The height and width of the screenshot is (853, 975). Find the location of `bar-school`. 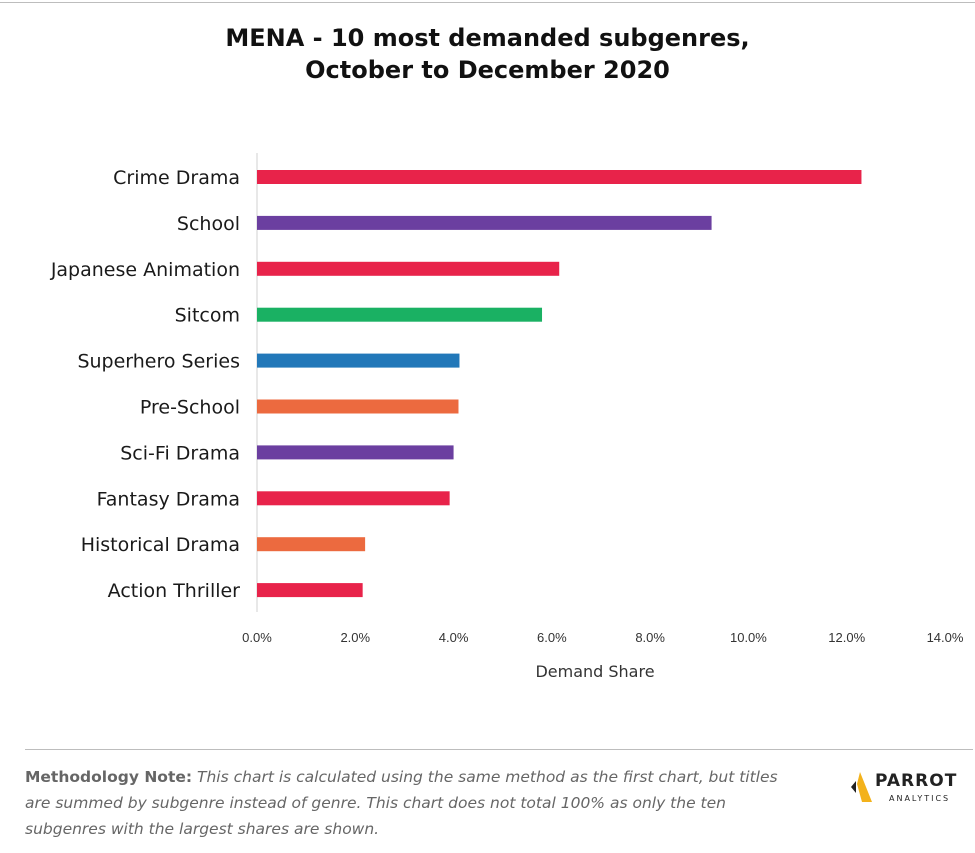

bar-school is located at coordinates (484, 222).